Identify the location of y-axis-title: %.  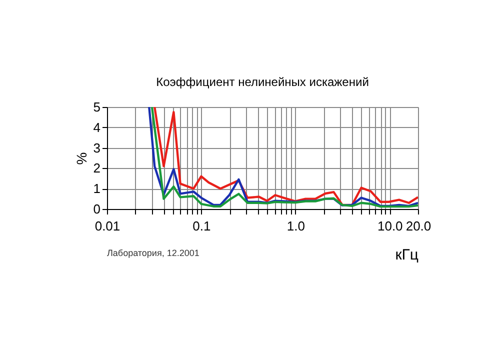
(81, 158).